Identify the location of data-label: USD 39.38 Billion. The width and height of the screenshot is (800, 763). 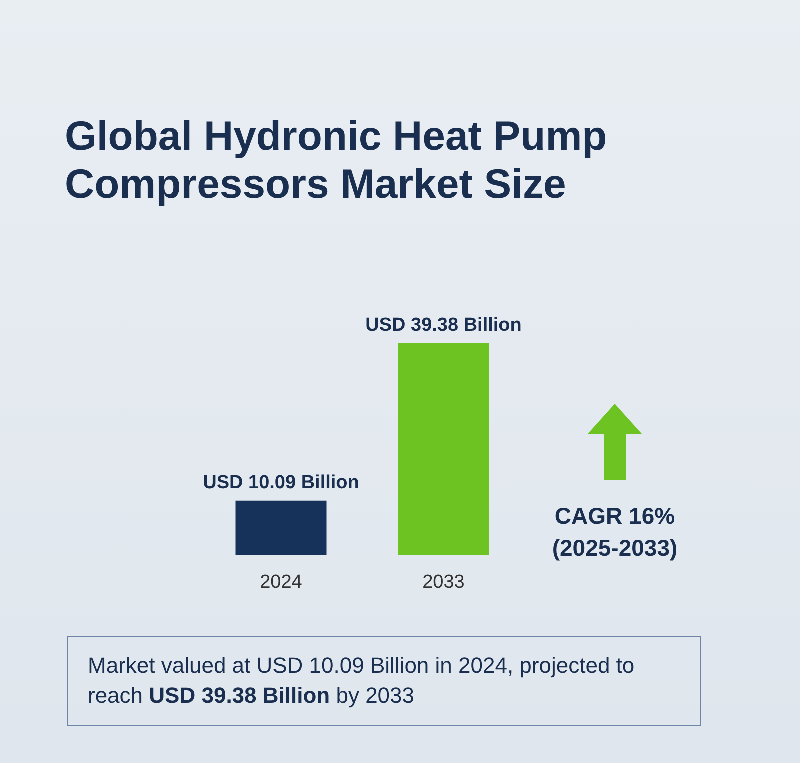
(444, 325).